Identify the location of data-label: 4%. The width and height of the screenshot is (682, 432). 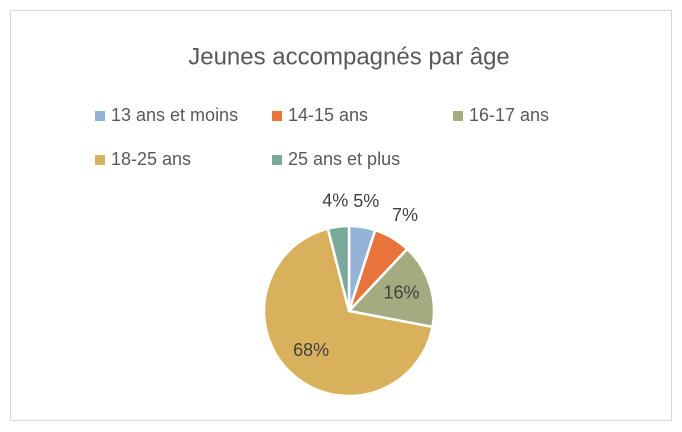
(335, 201).